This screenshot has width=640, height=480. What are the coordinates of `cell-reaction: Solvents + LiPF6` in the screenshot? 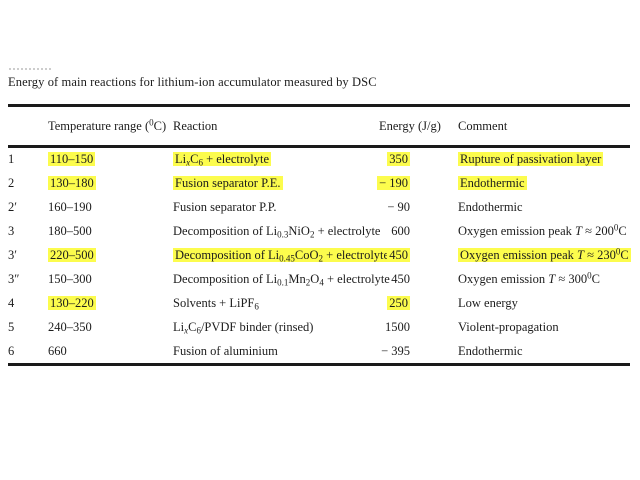 It's located at (216, 303).